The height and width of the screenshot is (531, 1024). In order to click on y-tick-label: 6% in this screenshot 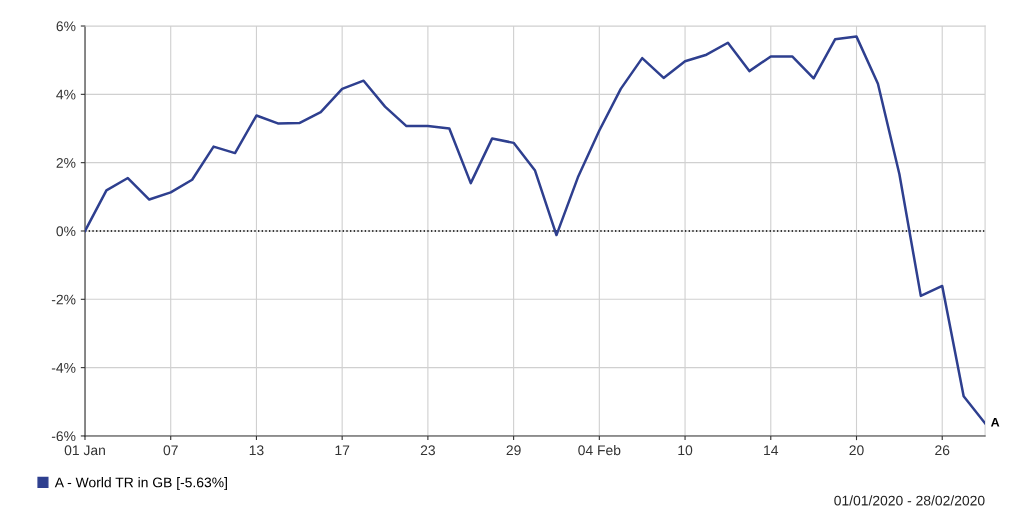, I will do `click(66, 26)`.